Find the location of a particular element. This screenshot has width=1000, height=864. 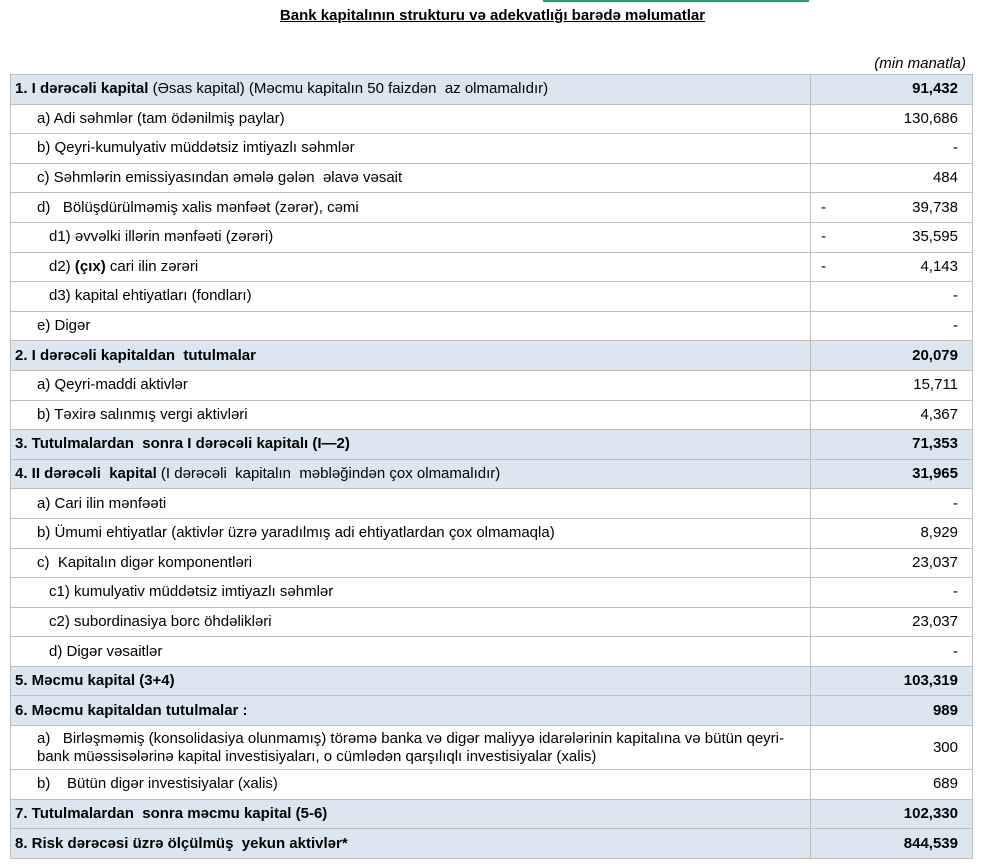

total-row: 6. Məcmu kapitaldan tutulmalar : 989 is located at coordinates (491, 711).